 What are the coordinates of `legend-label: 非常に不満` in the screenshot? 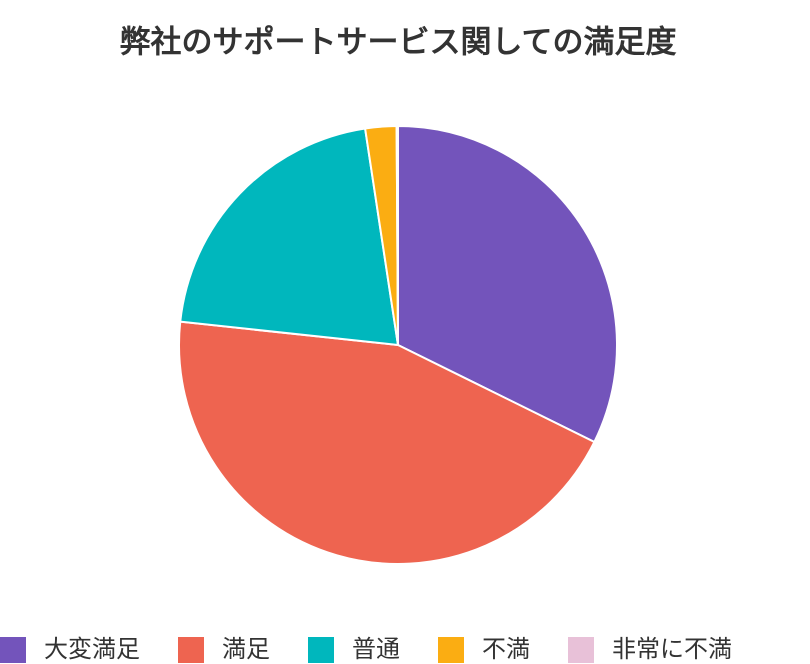 It's located at (672, 649).